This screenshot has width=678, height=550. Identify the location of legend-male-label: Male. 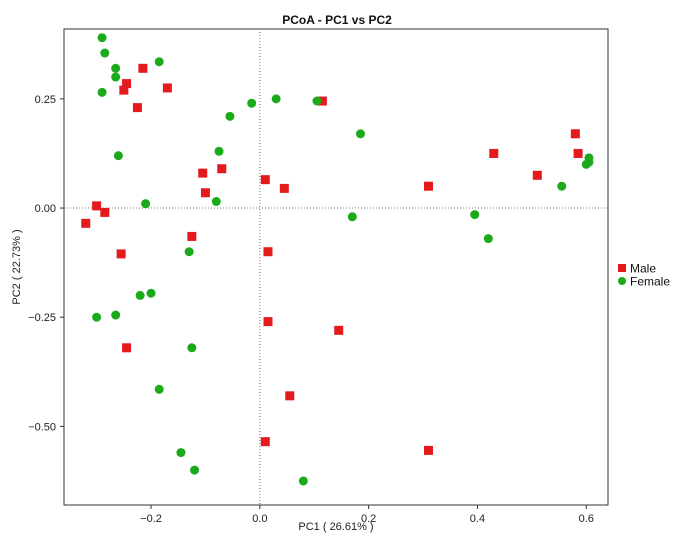
(643, 269).